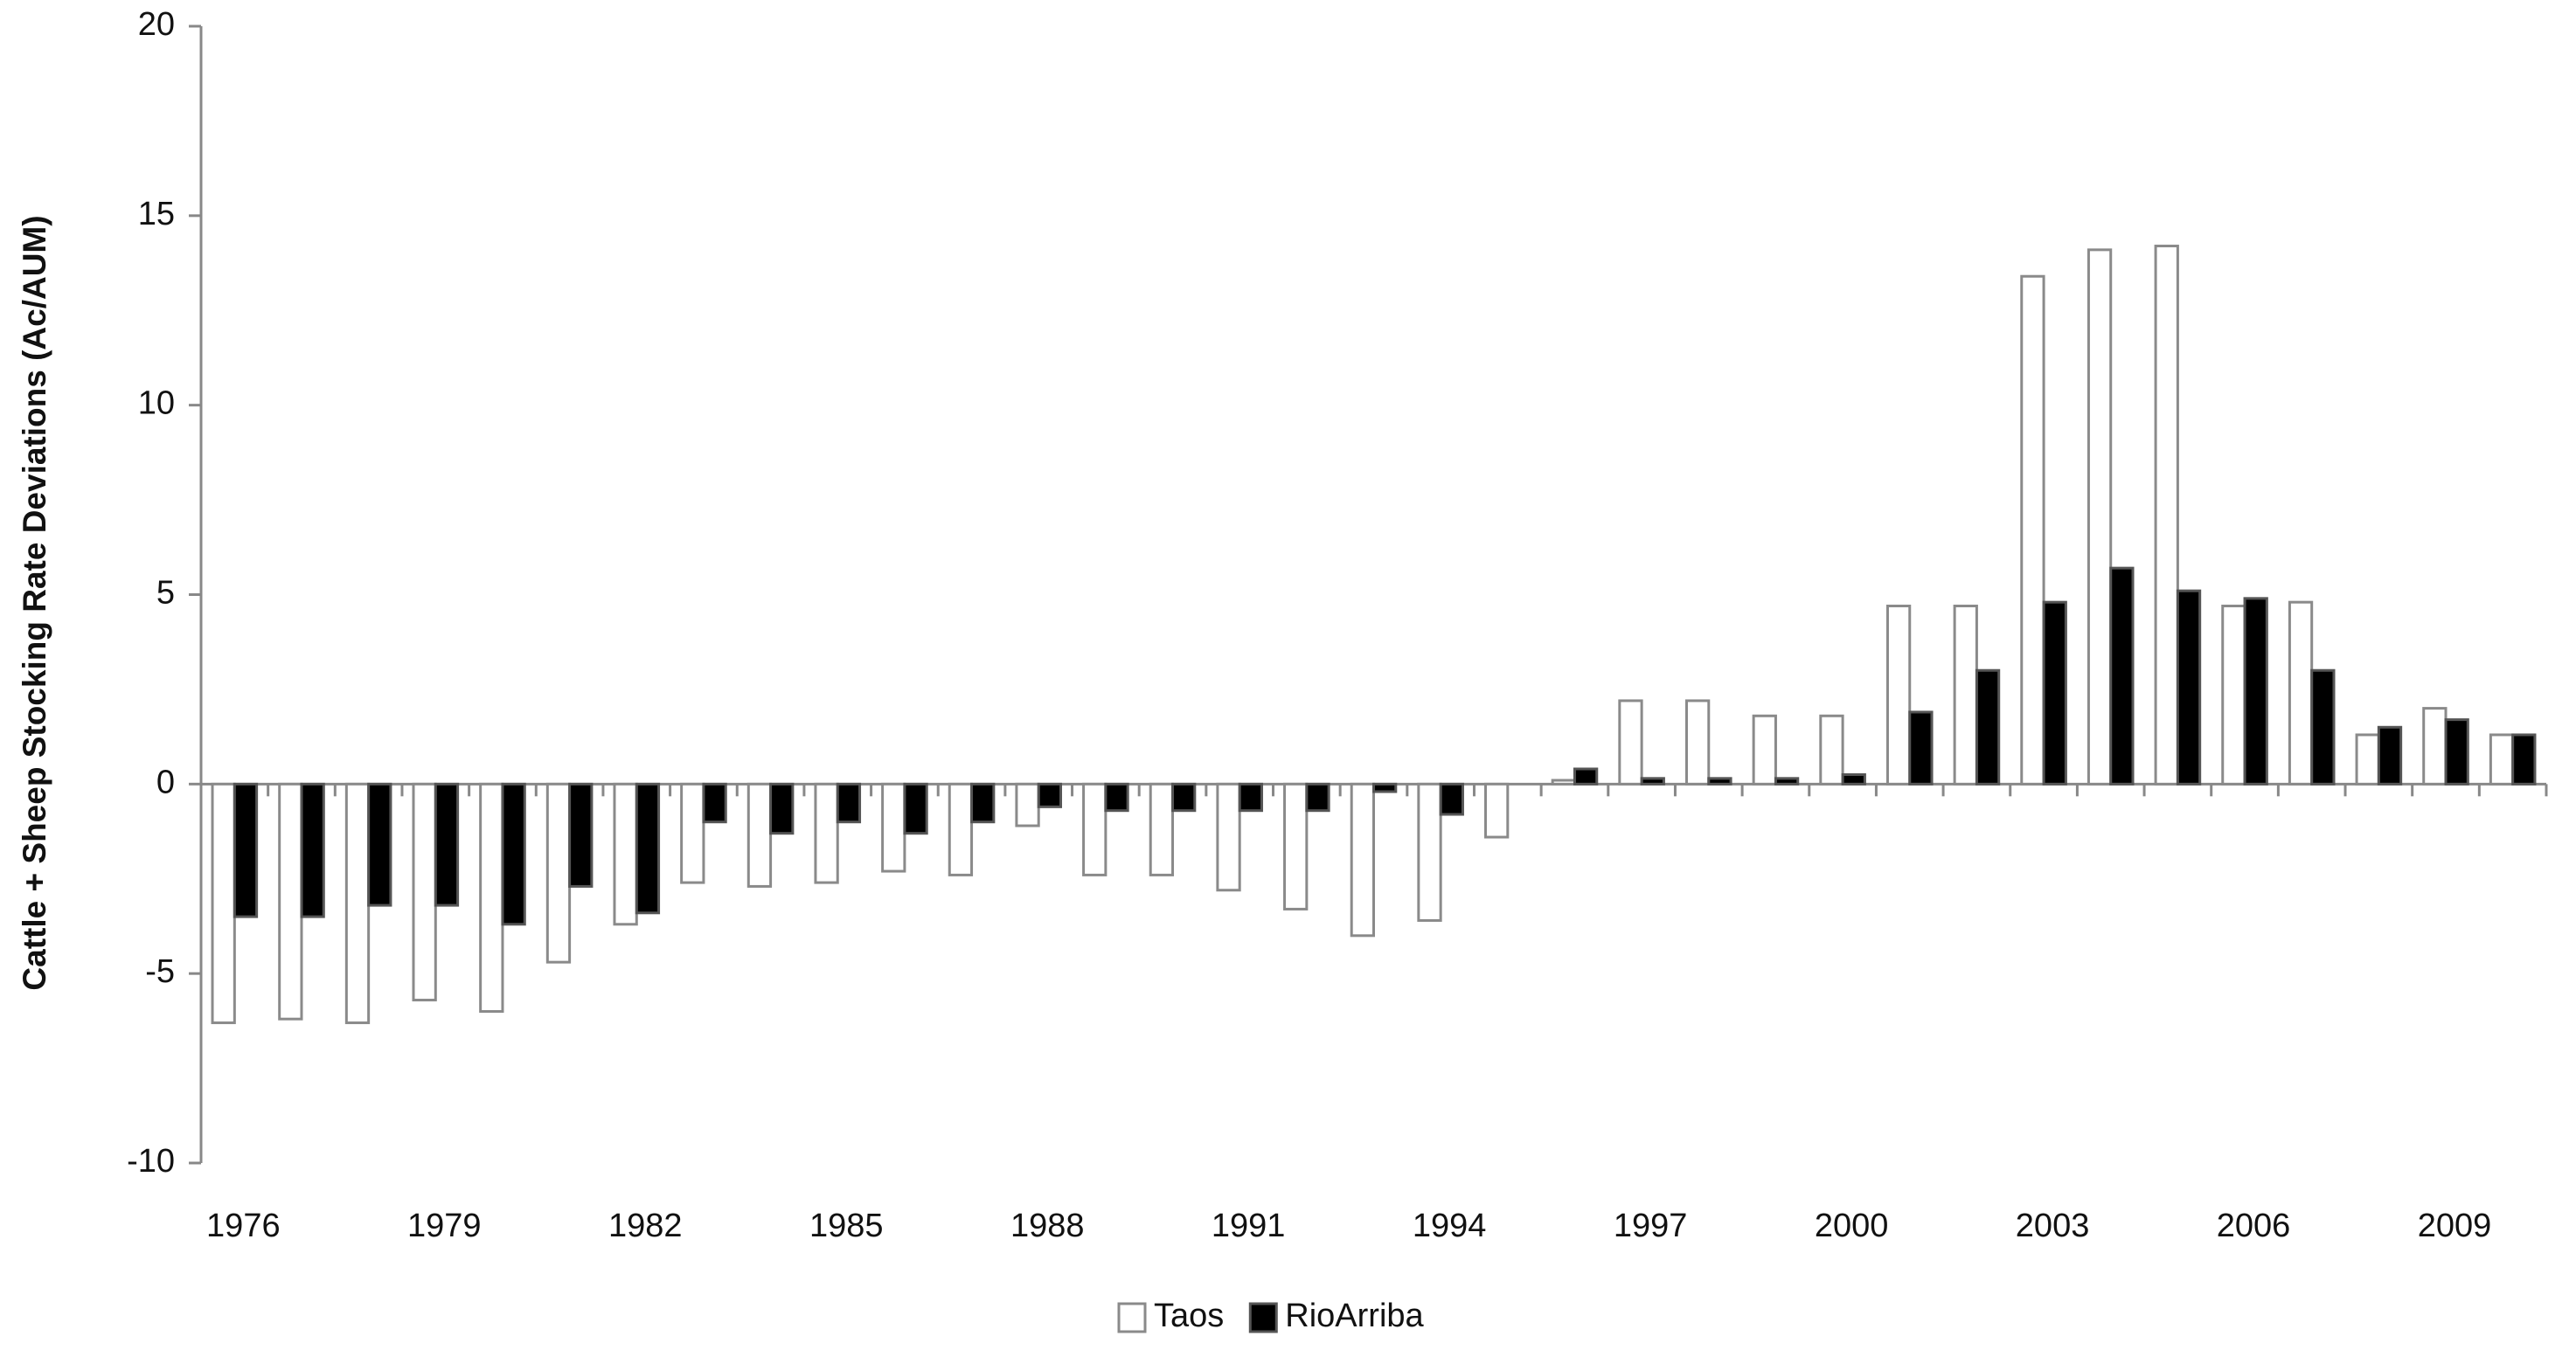 This screenshot has height=1350, width=2576. What do you see at coordinates (157, 24) in the screenshot?
I see `y-tick-label: 20` at bounding box center [157, 24].